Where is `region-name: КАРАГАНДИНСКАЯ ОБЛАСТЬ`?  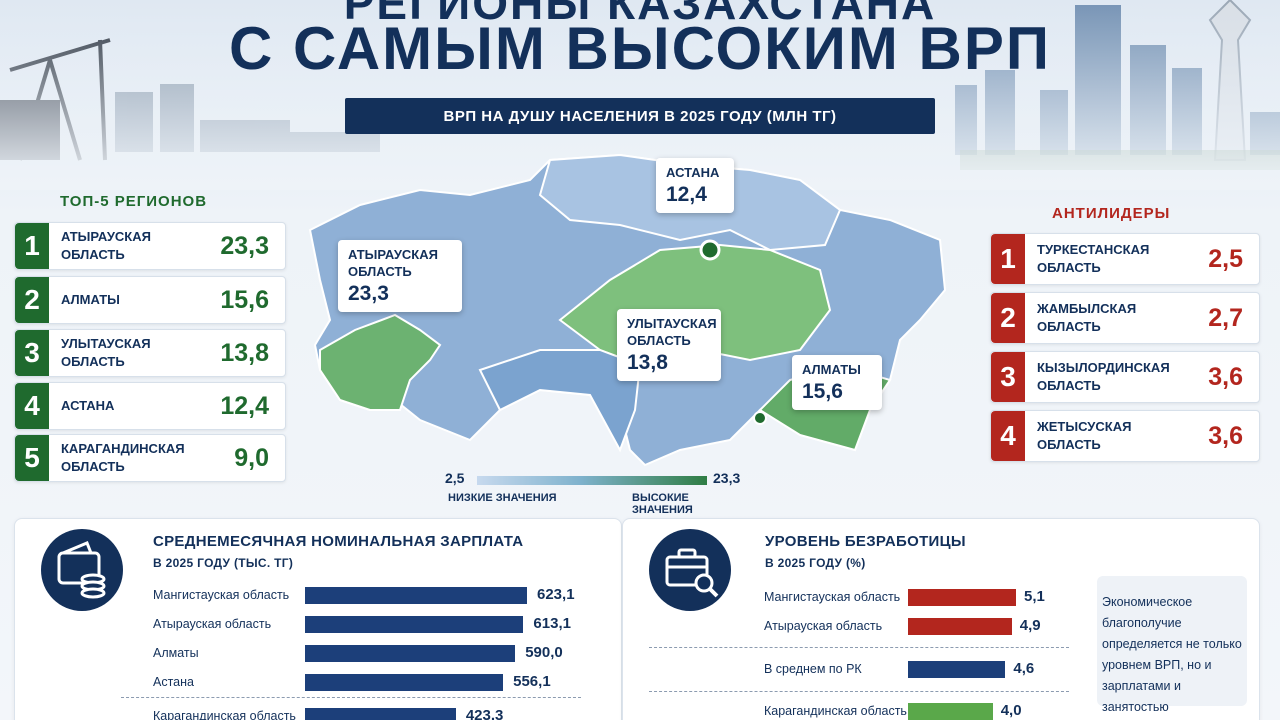 region-name: КАРАГАНДИНСКАЯ ОБЛАСТЬ is located at coordinates (123, 457).